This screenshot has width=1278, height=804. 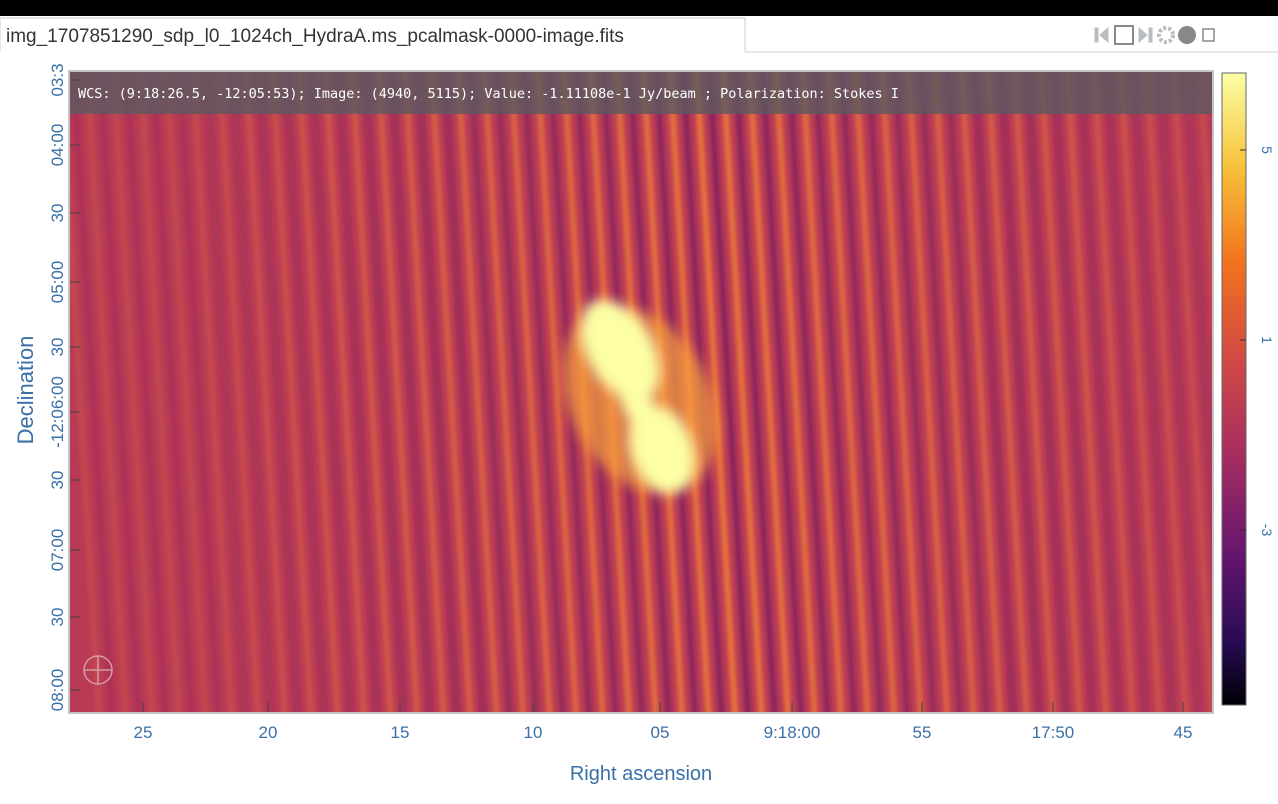 I want to click on x-tick-label: 45, so click(x=1183, y=732).